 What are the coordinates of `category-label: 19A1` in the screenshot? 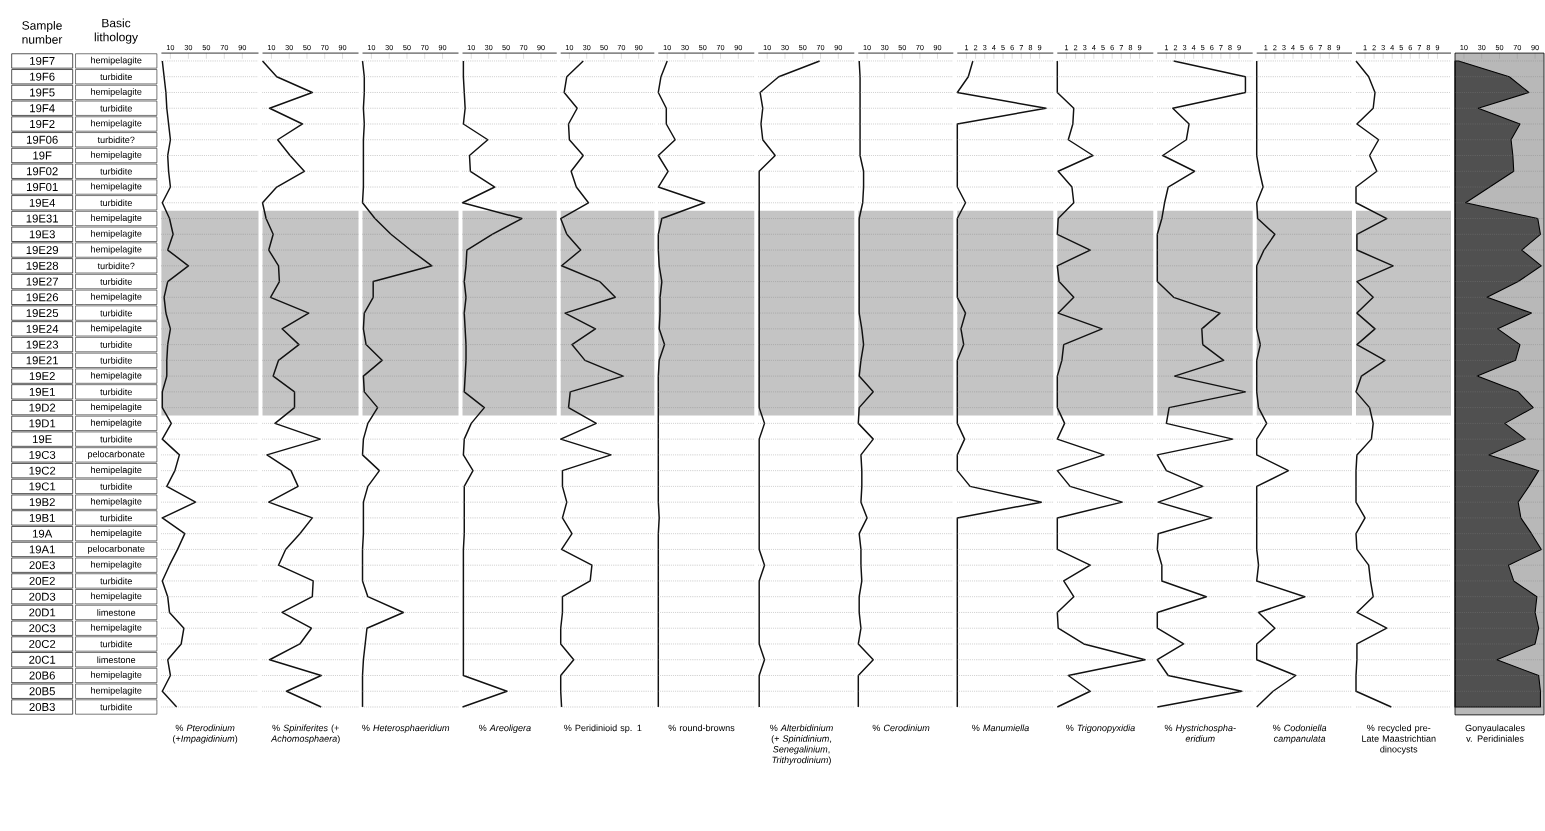 It's located at (42, 549).